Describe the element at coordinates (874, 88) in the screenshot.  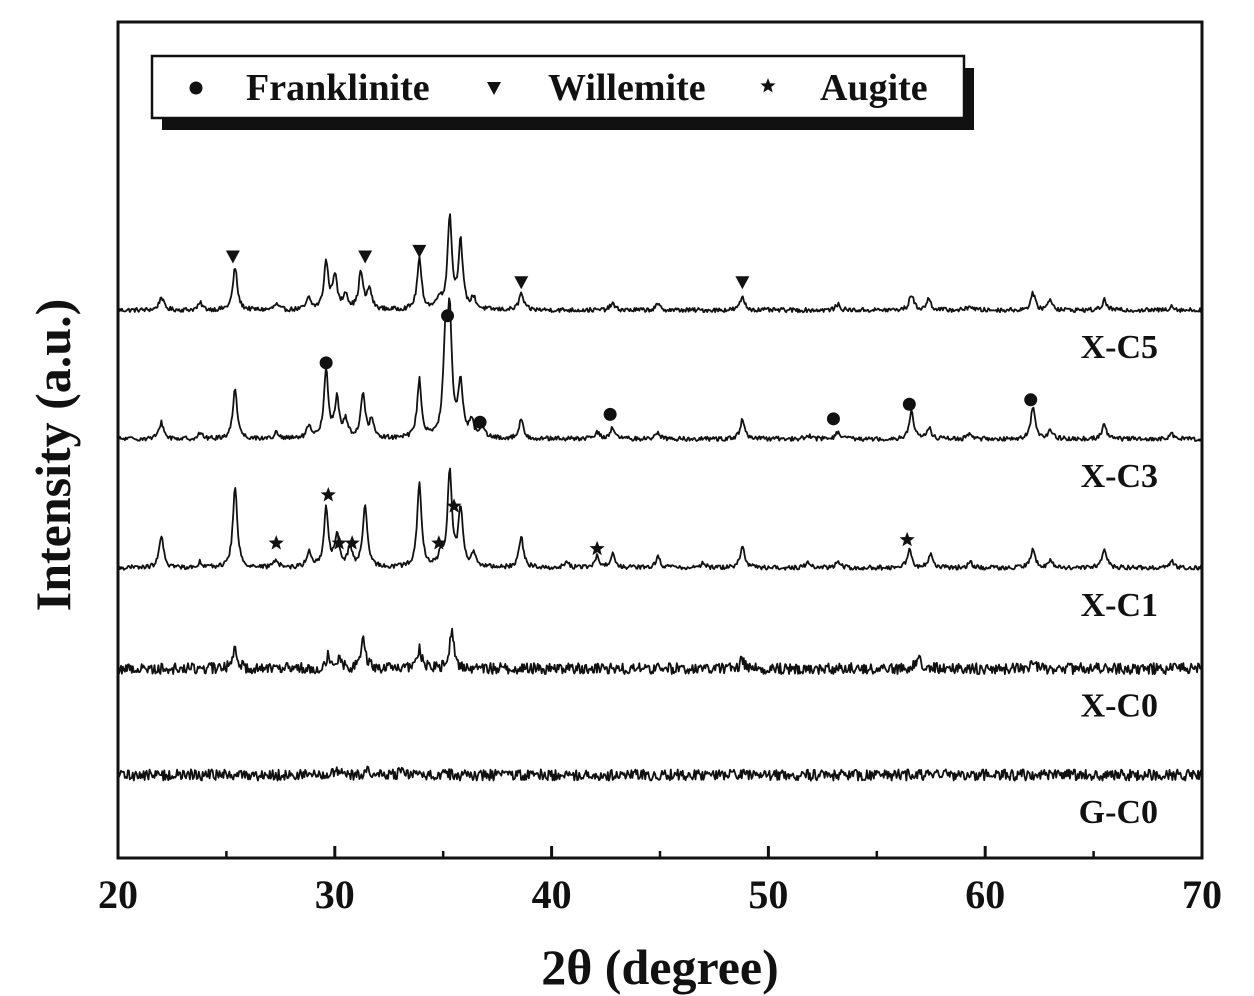
I see `legend-augite-label: Augite` at that location.